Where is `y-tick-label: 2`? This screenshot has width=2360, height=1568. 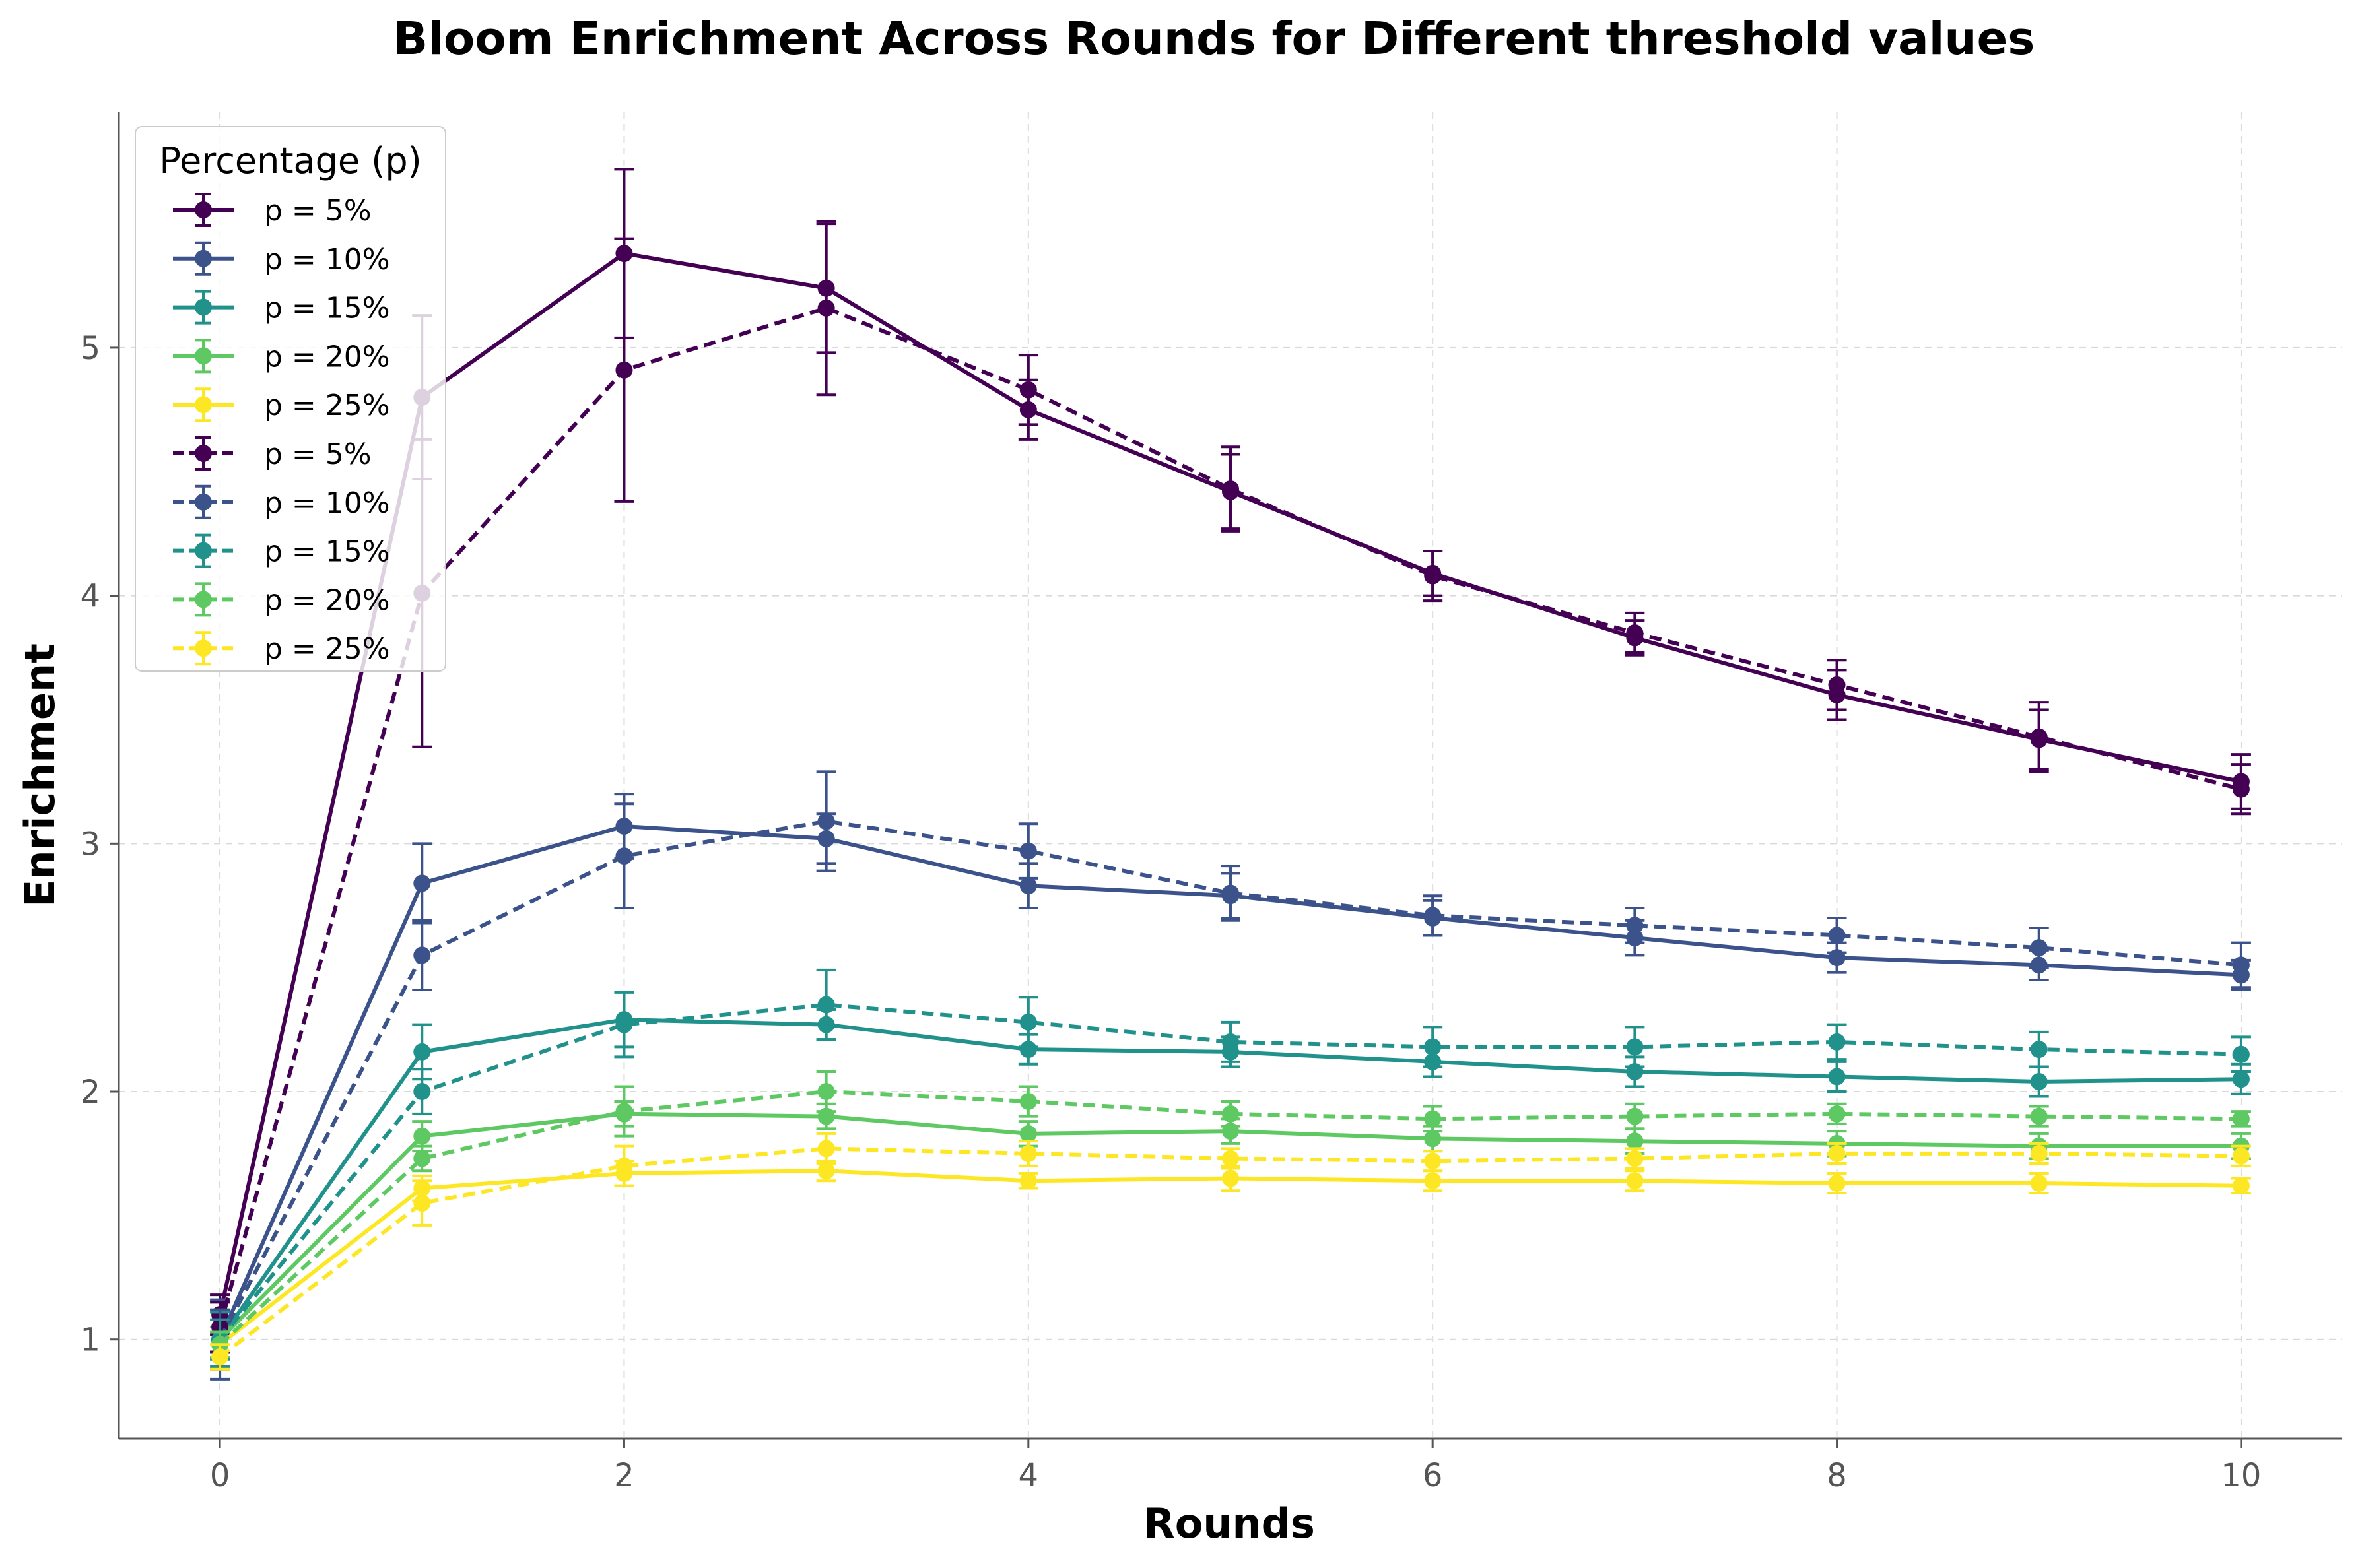 y-tick-label: 2 is located at coordinates (90, 1092).